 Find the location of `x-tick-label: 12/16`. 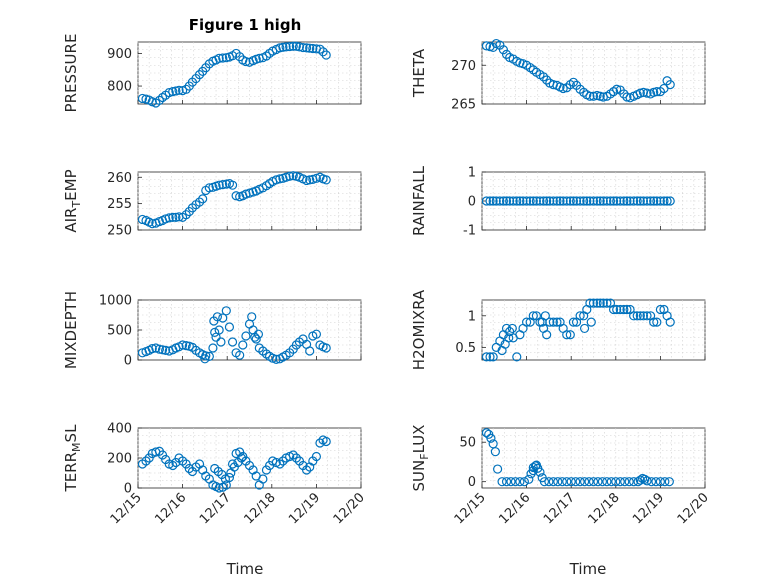

x-tick-label: 12/16 is located at coordinates (170, 508).